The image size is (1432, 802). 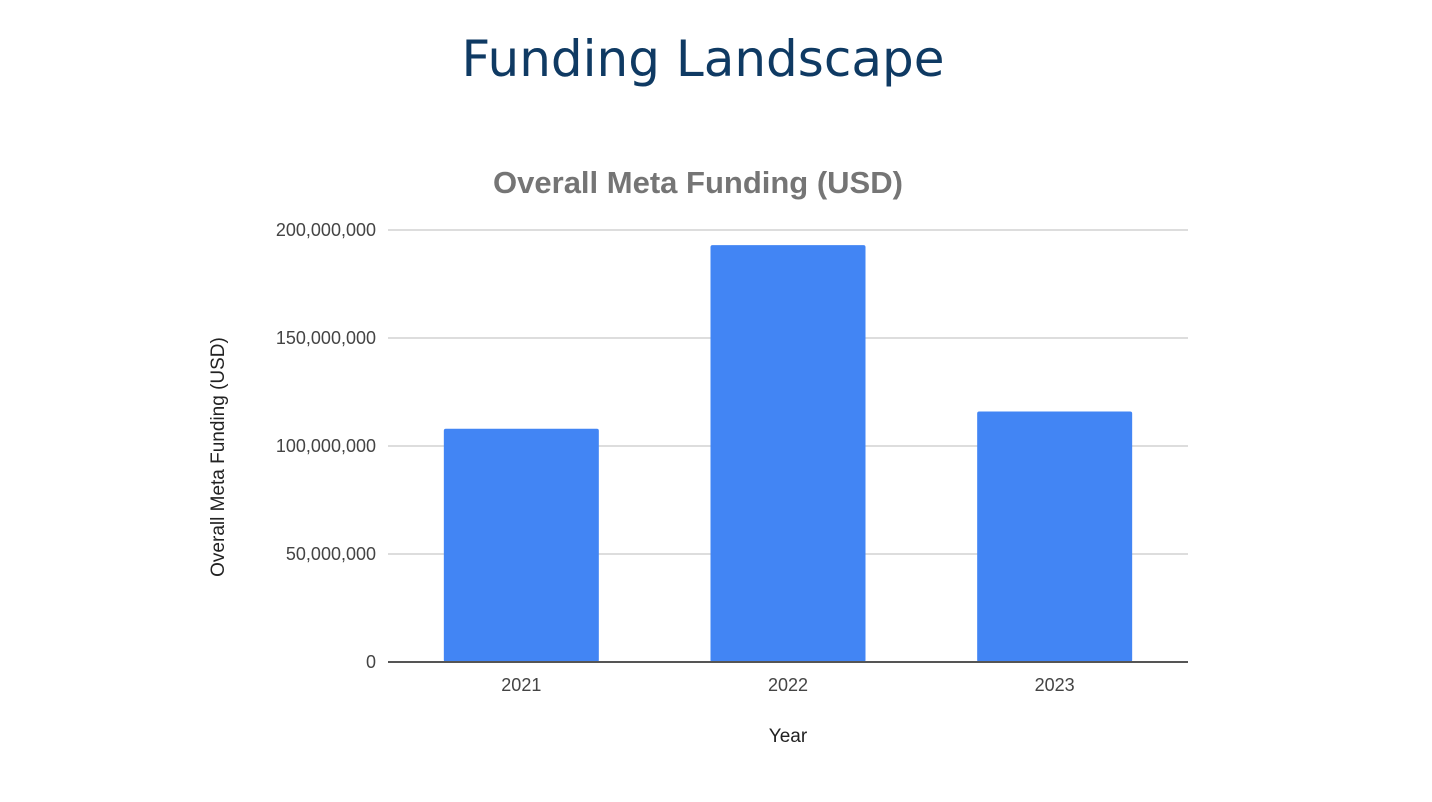 I want to click on x-axis-label: Year, so click(x=788, y=736).